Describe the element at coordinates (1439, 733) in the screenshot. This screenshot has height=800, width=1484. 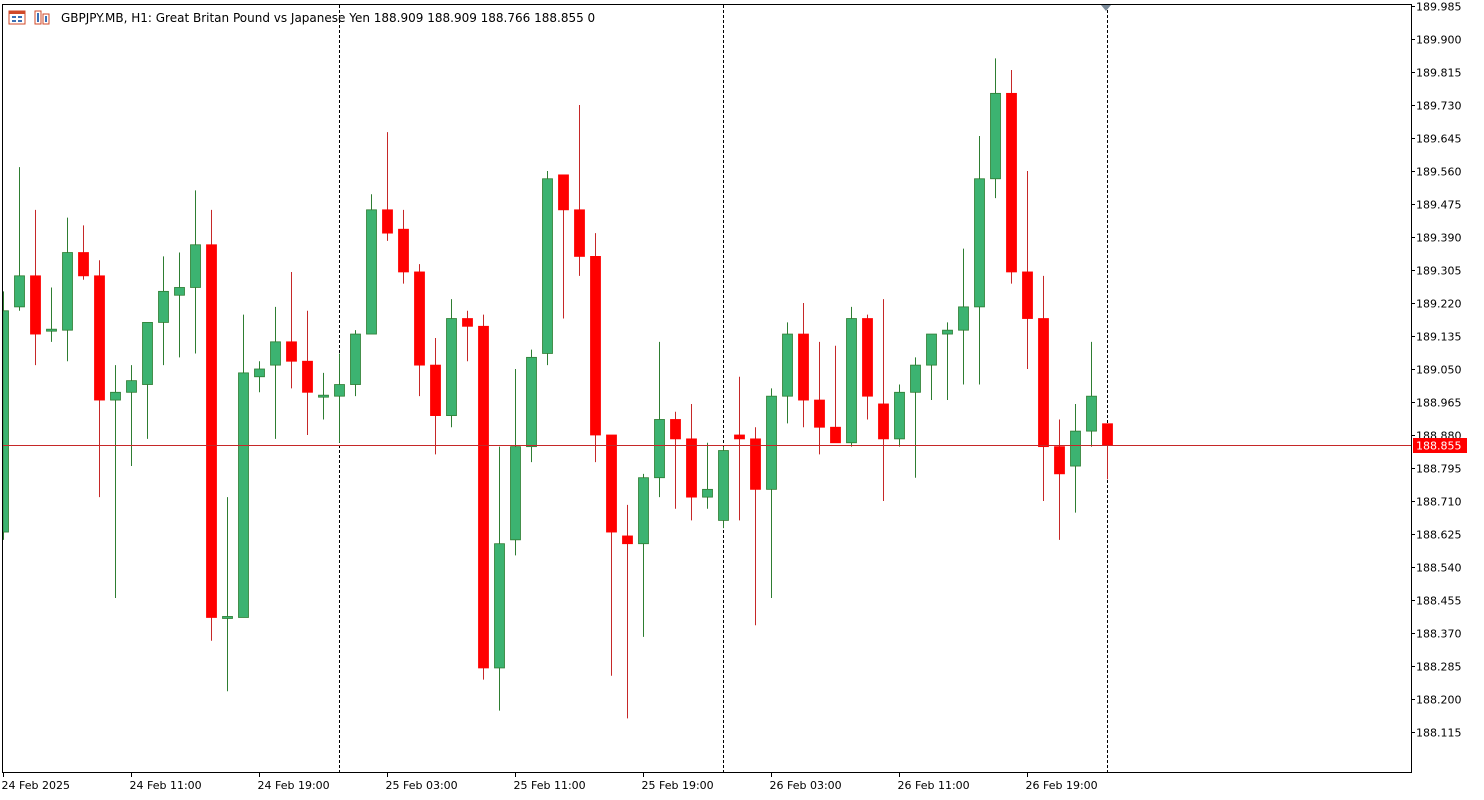
I see `price-axis-label: 188.115` at that location.